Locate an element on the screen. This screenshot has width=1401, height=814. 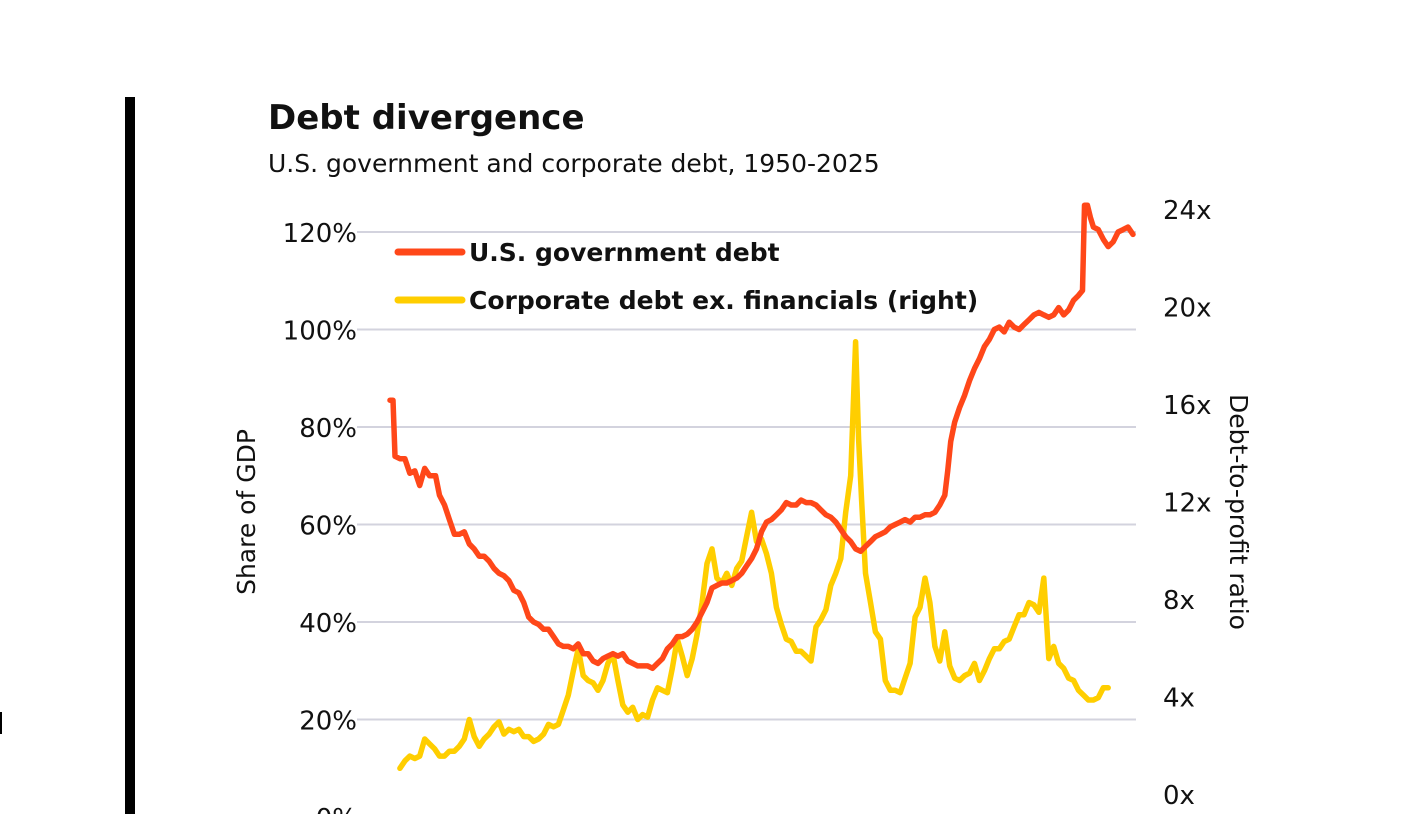
left-axis-ticks: 0% 20% 40% 60% 80% 100% 120% is located at coordinates (320, 516).